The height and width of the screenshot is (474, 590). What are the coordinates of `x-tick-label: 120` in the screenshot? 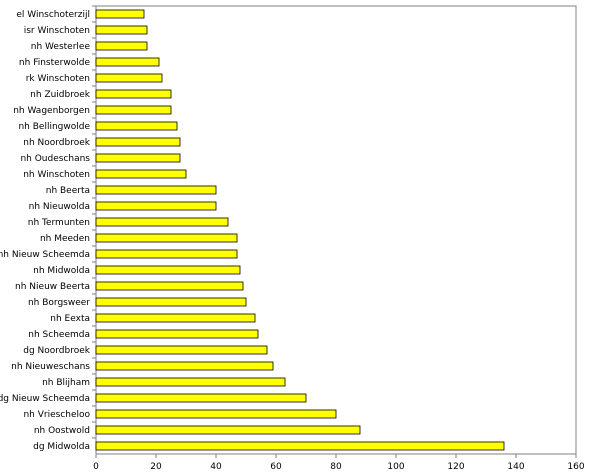 It's located at (455, 467).